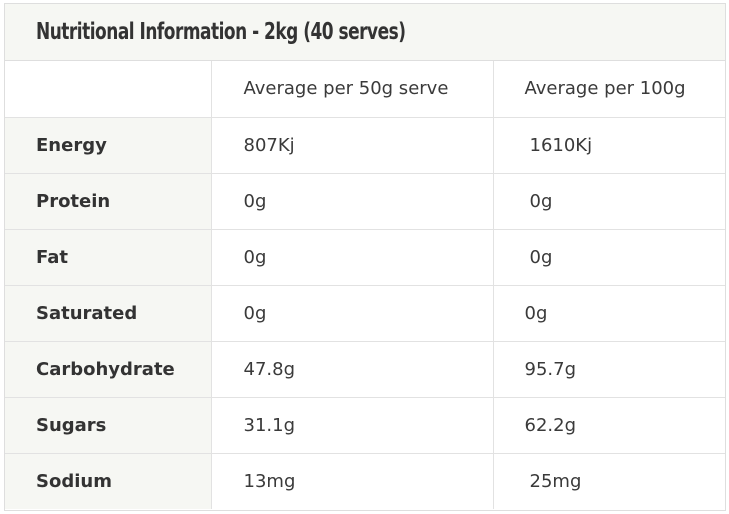 Image resolution: width=729 pixels, height=514 pixels. I want to click on table-header-row: Average per 50g serve Average per 100g, so click(365, 89).